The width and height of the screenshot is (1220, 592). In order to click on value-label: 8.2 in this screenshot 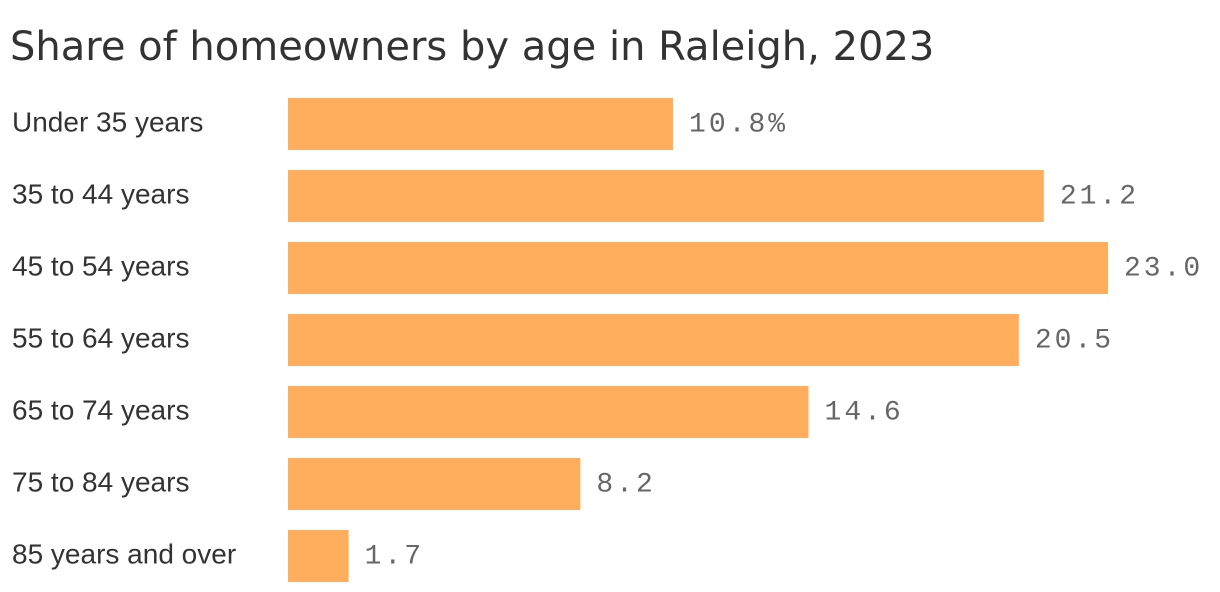, I will do `click(625, 484)`.